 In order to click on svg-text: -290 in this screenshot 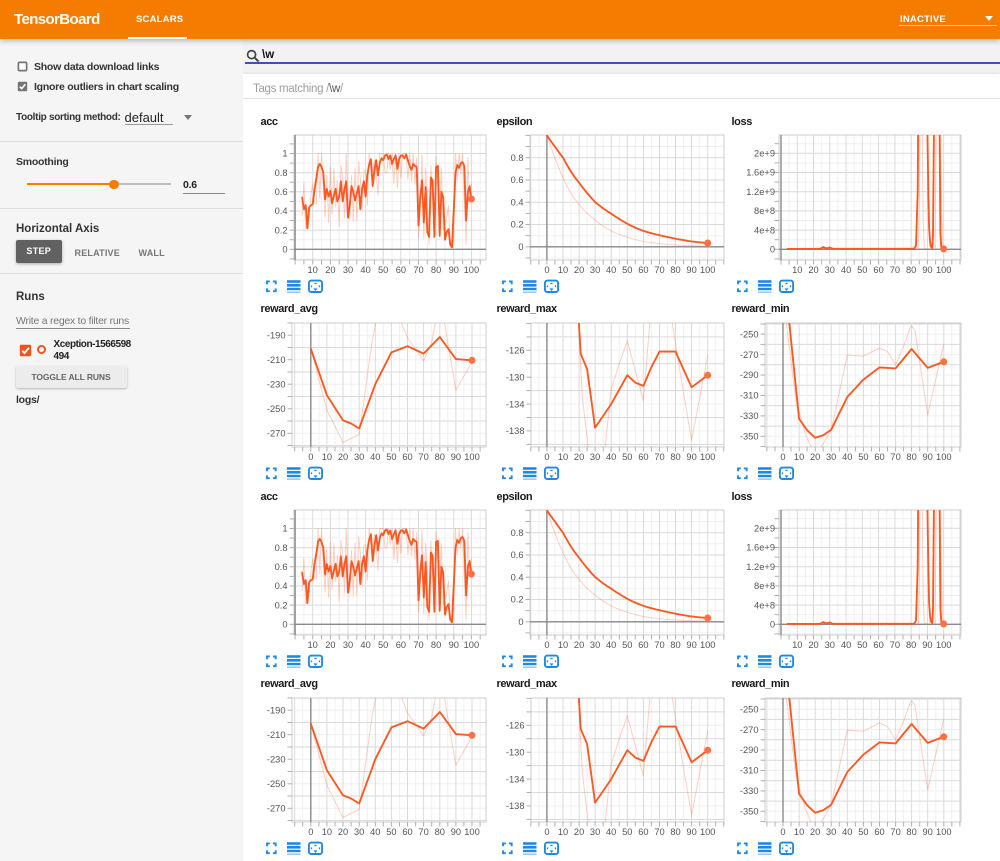, I will do `click(749, 750)`.